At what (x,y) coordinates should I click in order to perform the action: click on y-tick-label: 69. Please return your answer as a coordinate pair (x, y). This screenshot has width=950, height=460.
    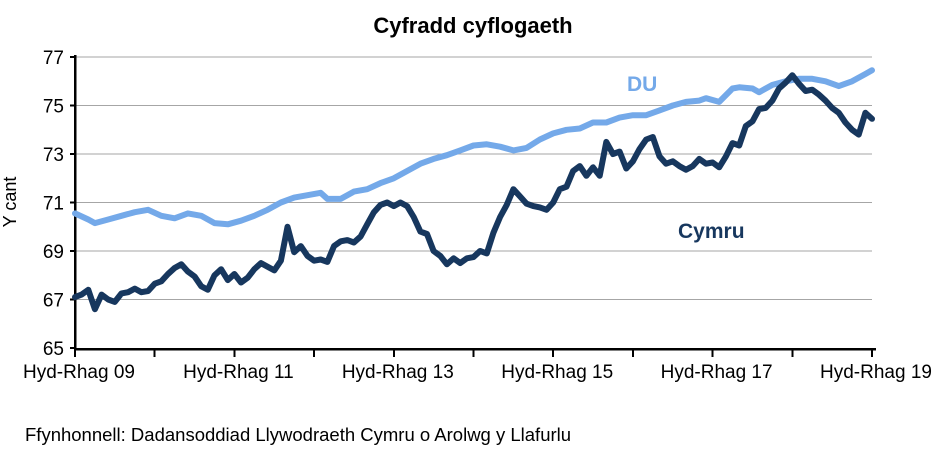
    Looking at the image, I should click on (53, 252).